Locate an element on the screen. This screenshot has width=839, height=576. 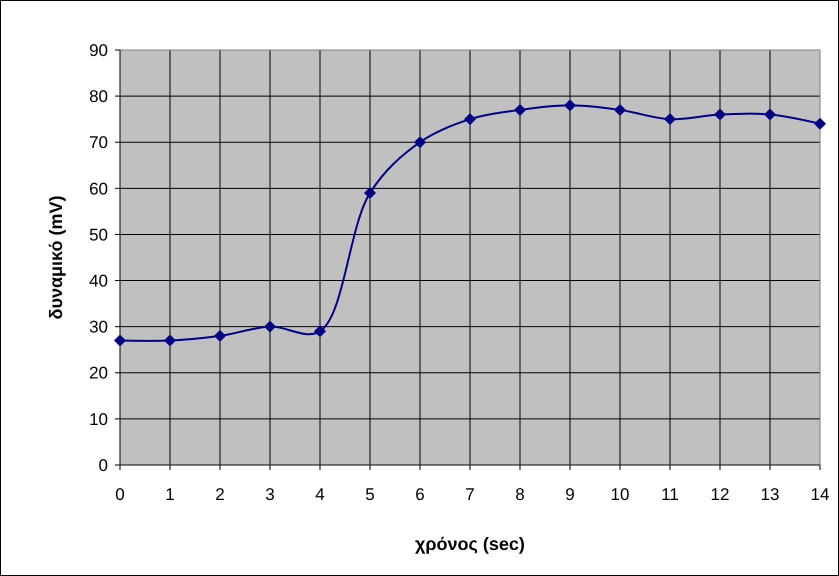
y-tick-label: 60 is located at coordinates (98, 188).